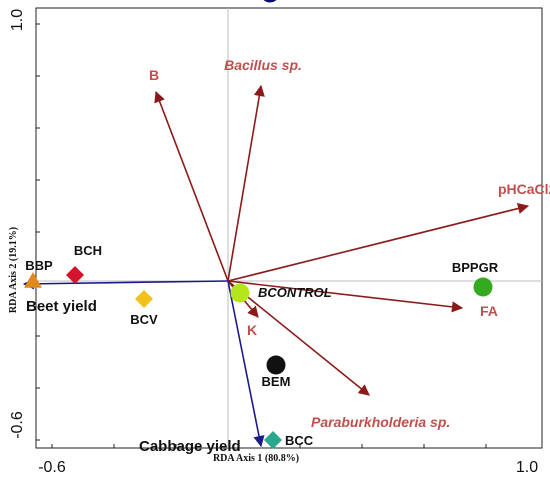 This screenshot has width=550, height=479. I want to click on y-tick-bottom: -0.6, so click(17, 425).